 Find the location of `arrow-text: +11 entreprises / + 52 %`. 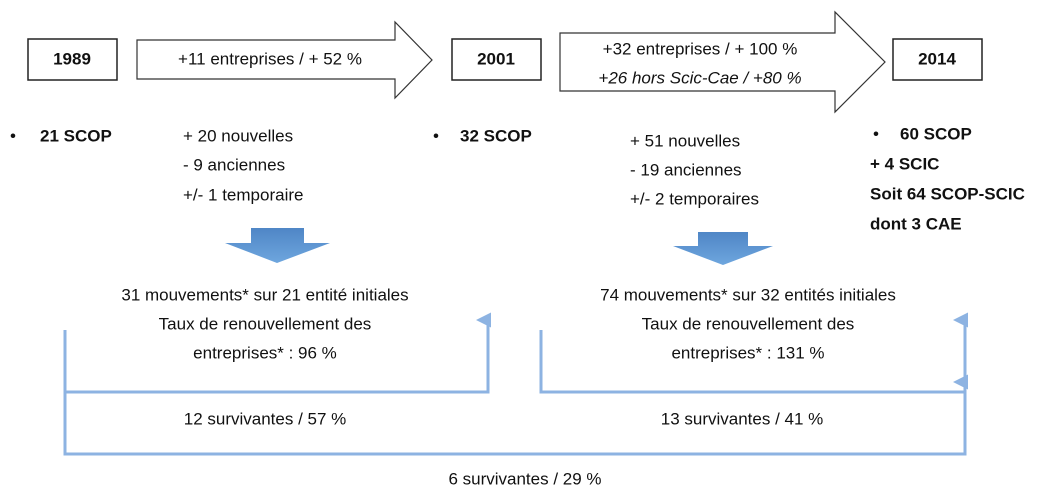

arrow-text: +11 entreprises / + 52 % is located at coordinates (270, 58).